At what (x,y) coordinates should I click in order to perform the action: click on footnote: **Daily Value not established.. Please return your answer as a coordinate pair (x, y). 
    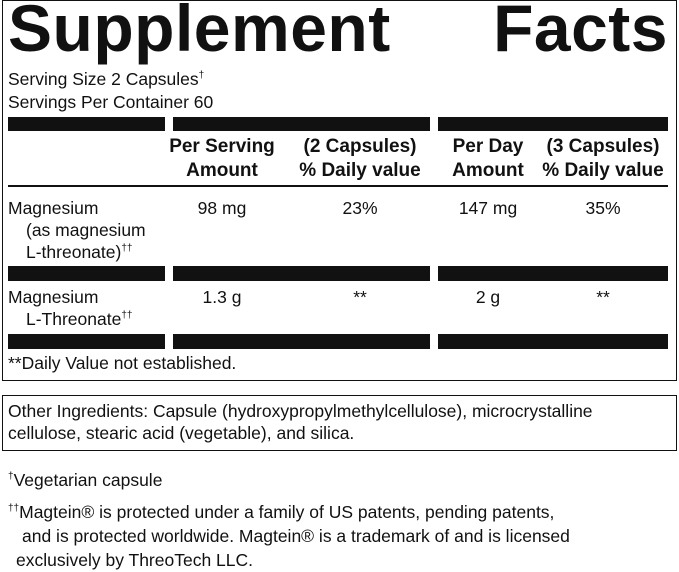
    Looking at the image, I should click on (122, 363).